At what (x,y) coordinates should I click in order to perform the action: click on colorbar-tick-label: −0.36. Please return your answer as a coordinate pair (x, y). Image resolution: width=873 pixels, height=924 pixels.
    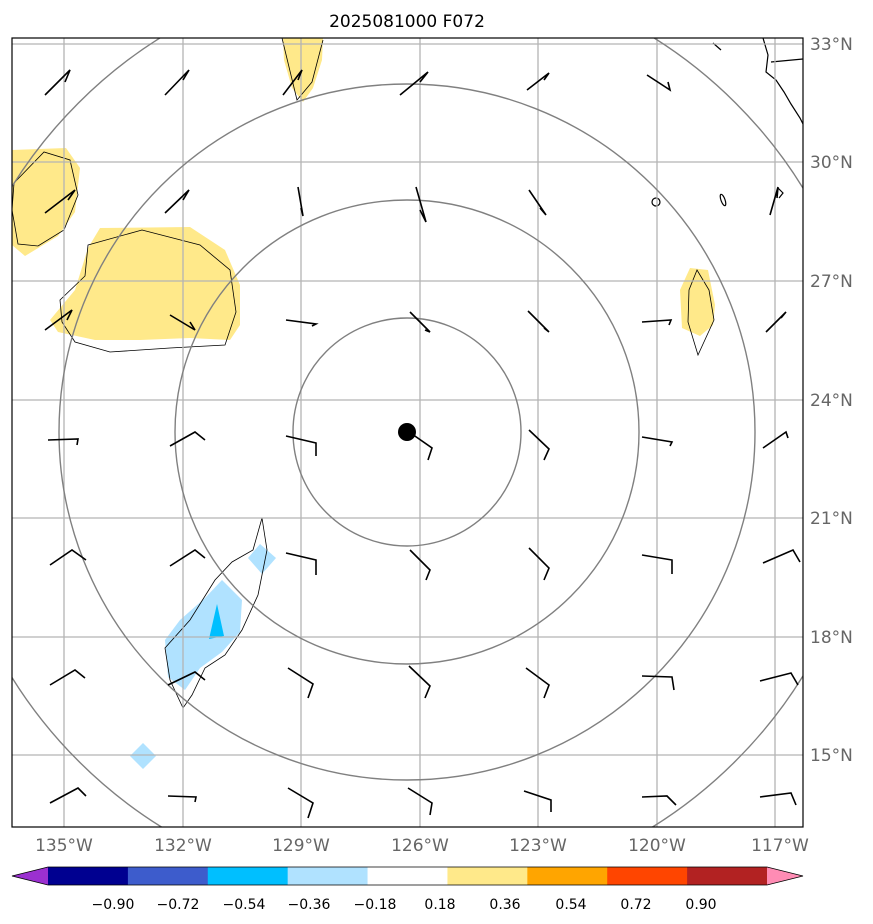
    Looking at the image, I should click on (309, 905).